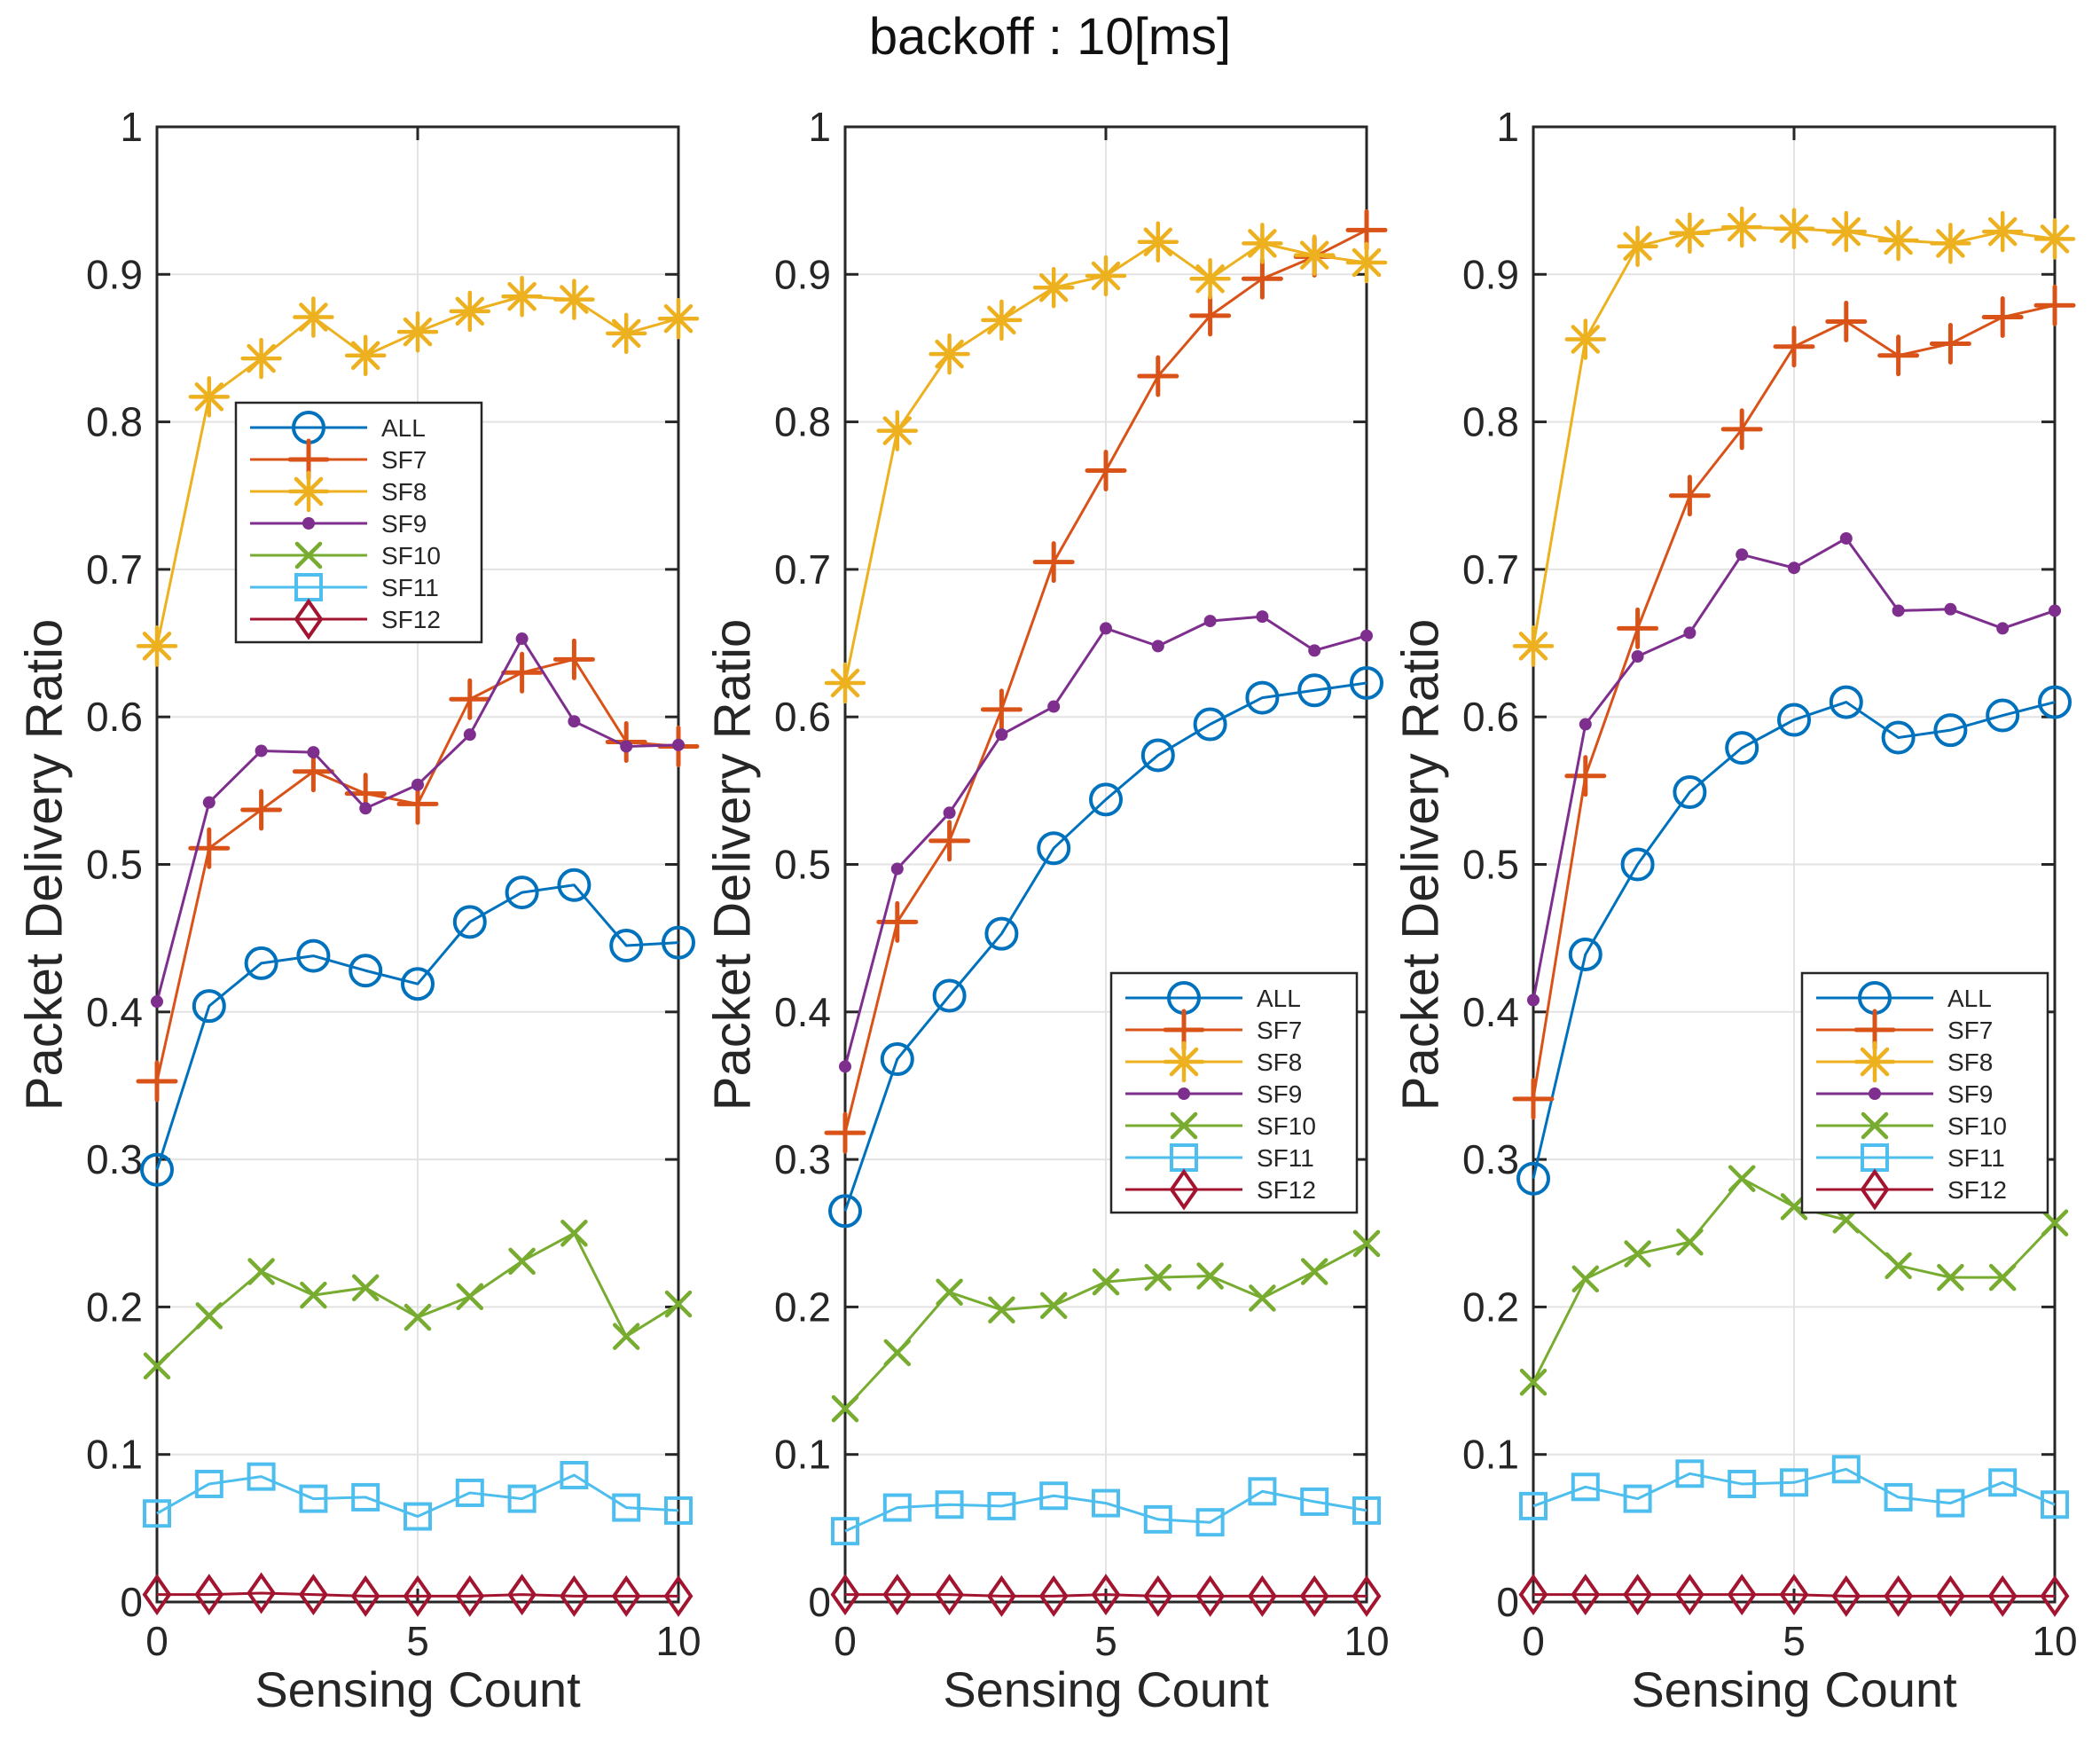  I want to click on marker-SF8-legend, so click(1184, 1061).